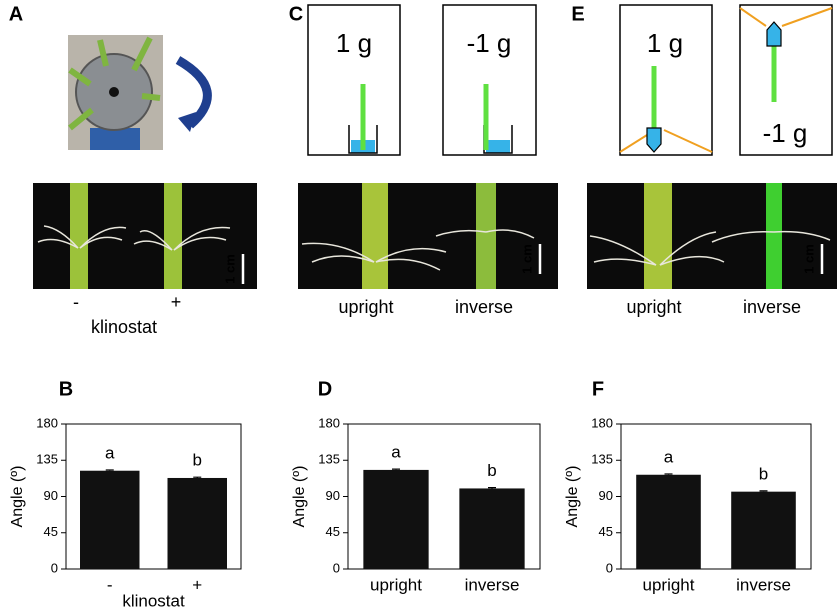 Image resolution: width=837 pixels, height=609 pixels. Describe the element at coordinates (153, 600) in the screenshot. I see `x-axis-label: klinostat` at that location.